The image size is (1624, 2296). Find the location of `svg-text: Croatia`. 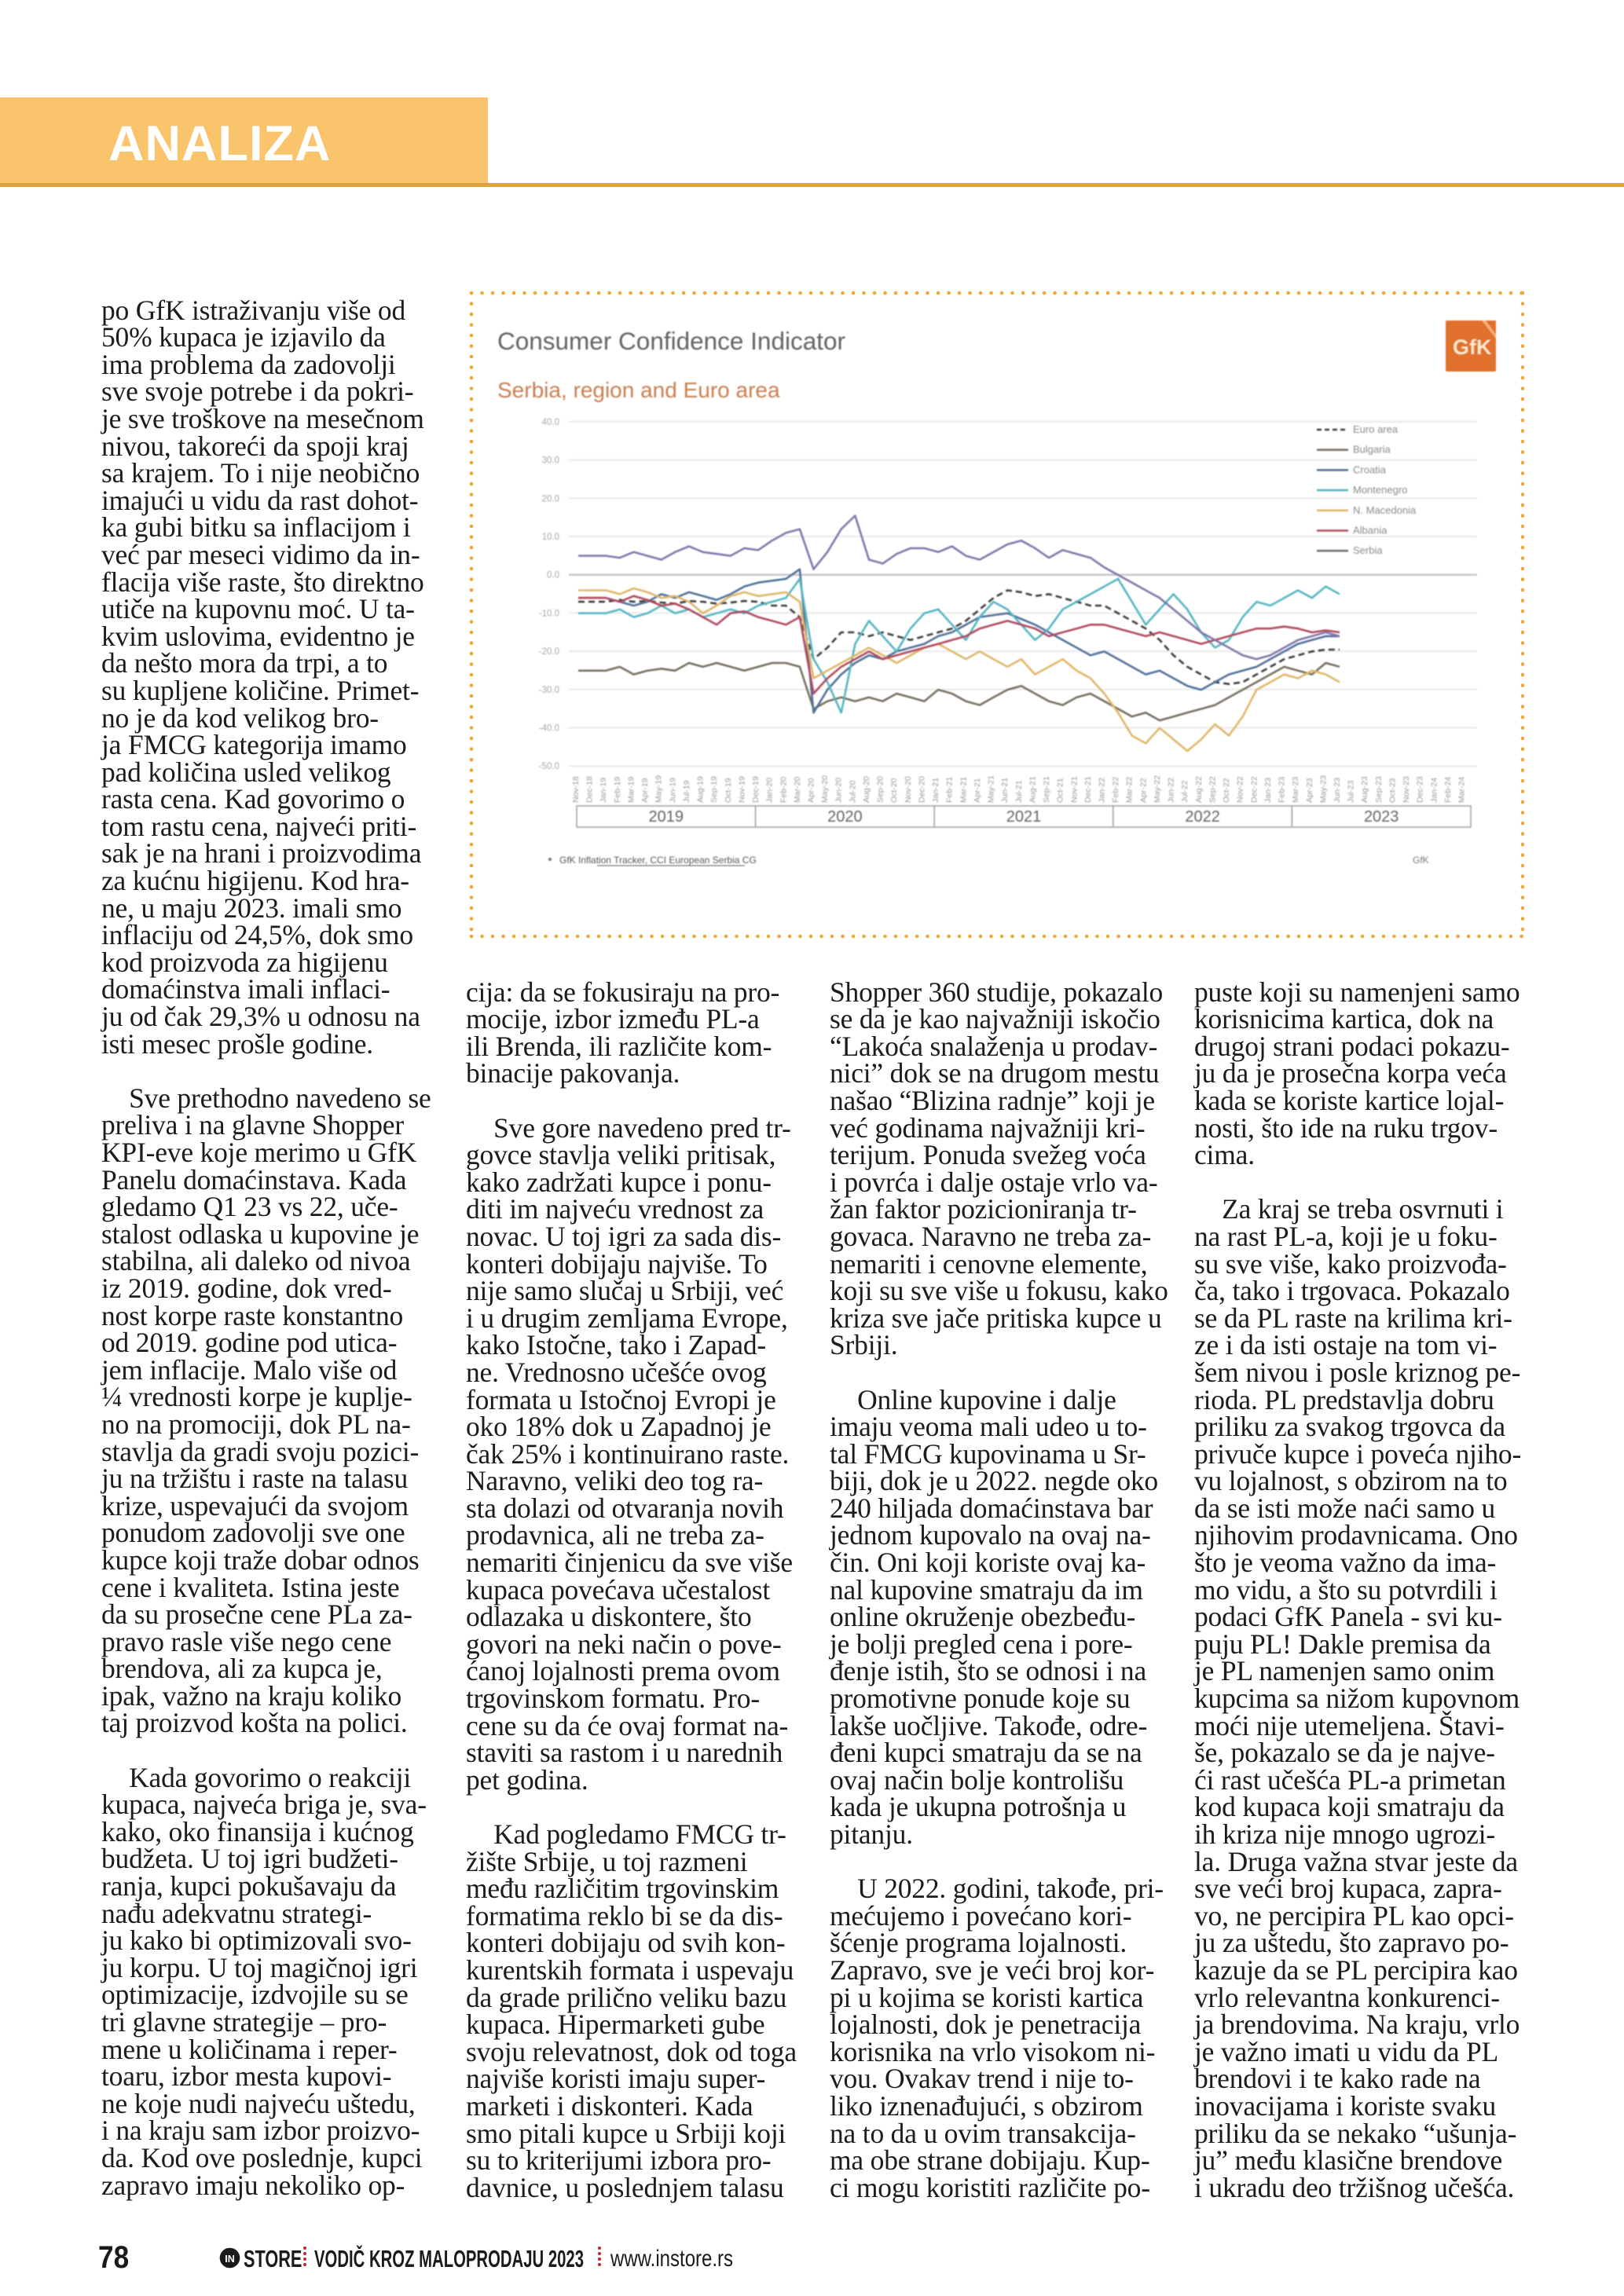

svg-text: Croatia is located at coordinates (1370, 469).